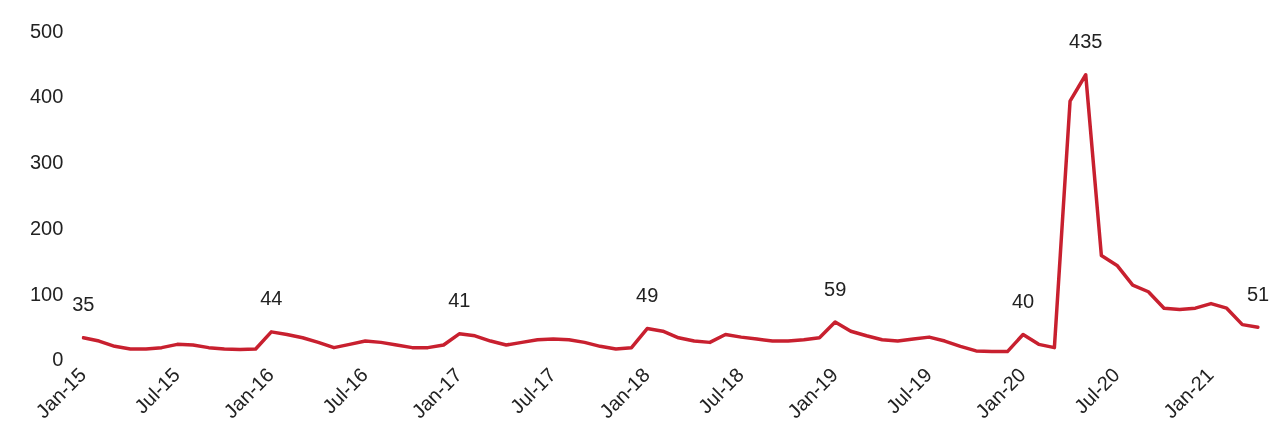 This screenshot has height=432, width=1278. Describe the element at coordinates (58, 359) in the screenshot. I see `y-tick-label: 0` at that location.